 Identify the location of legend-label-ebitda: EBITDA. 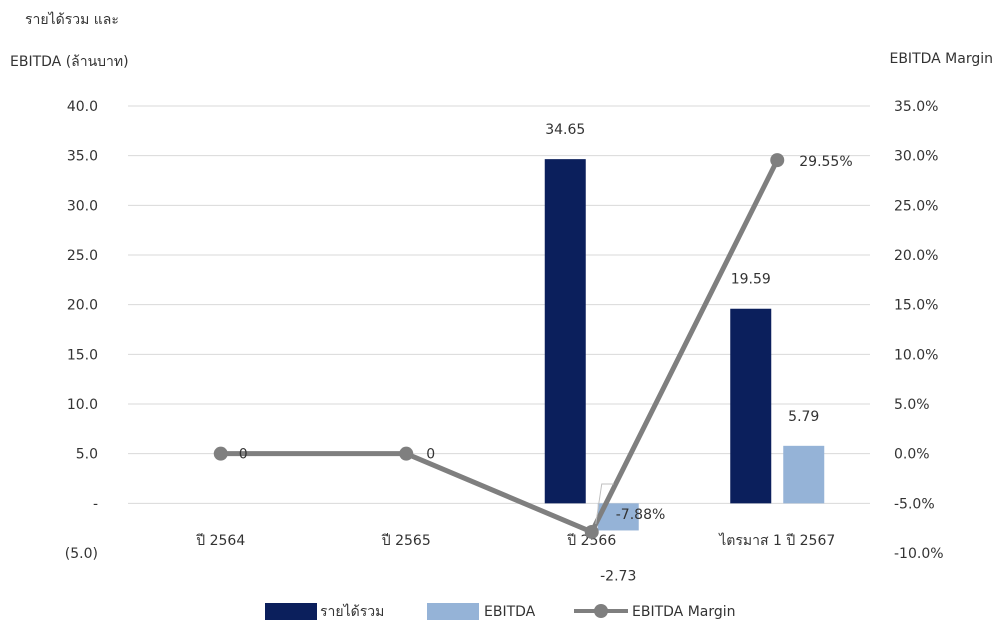
(510, 612).